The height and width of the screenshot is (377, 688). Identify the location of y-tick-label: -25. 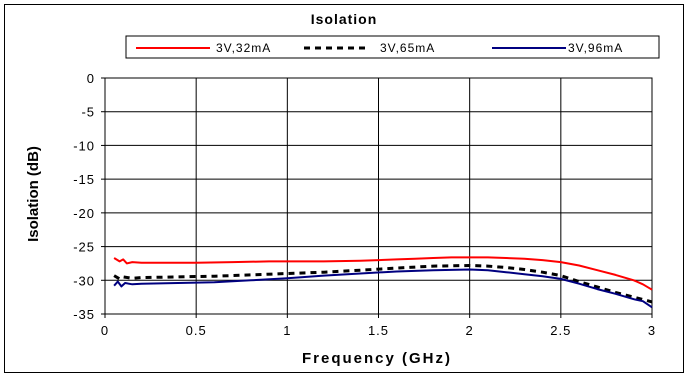
(84, 247).